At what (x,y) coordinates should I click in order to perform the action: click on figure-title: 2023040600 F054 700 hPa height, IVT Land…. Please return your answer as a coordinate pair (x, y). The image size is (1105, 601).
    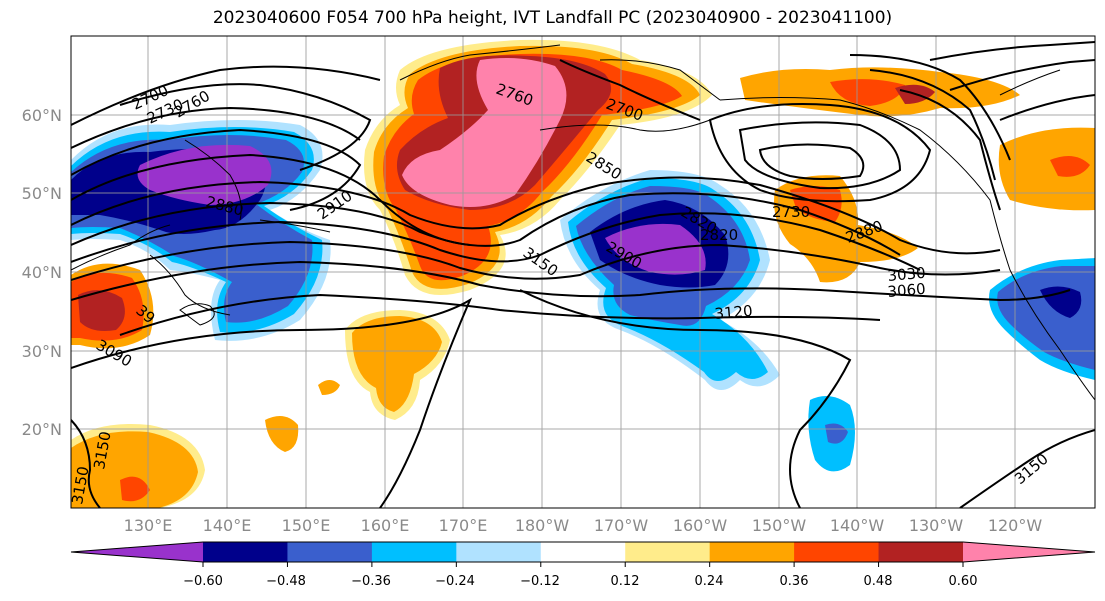
    Looking at the image, I should click on (552, 18).